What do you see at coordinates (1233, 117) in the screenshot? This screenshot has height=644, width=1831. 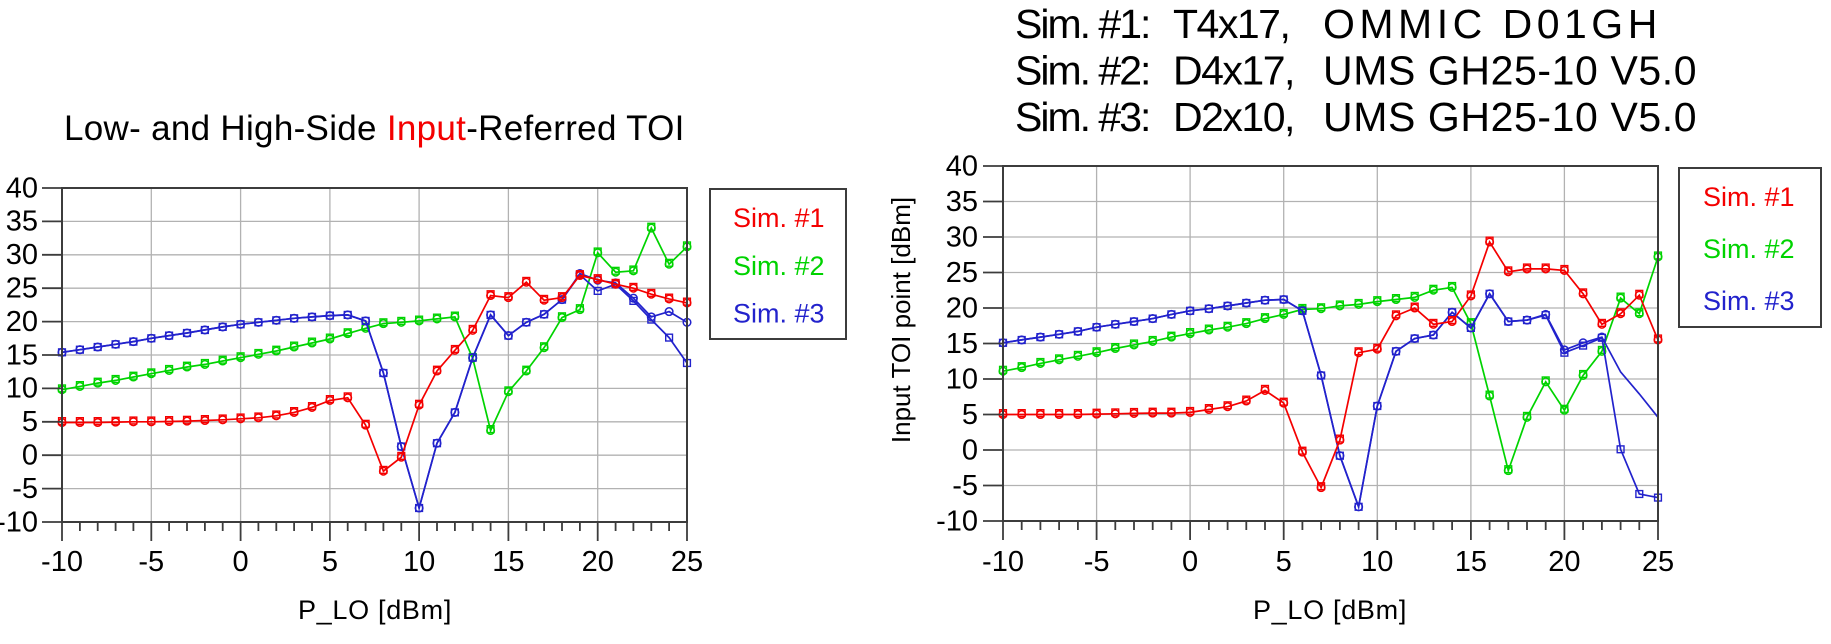 I see `svg-text: D2x10,` at bounding box center [1233, 117].